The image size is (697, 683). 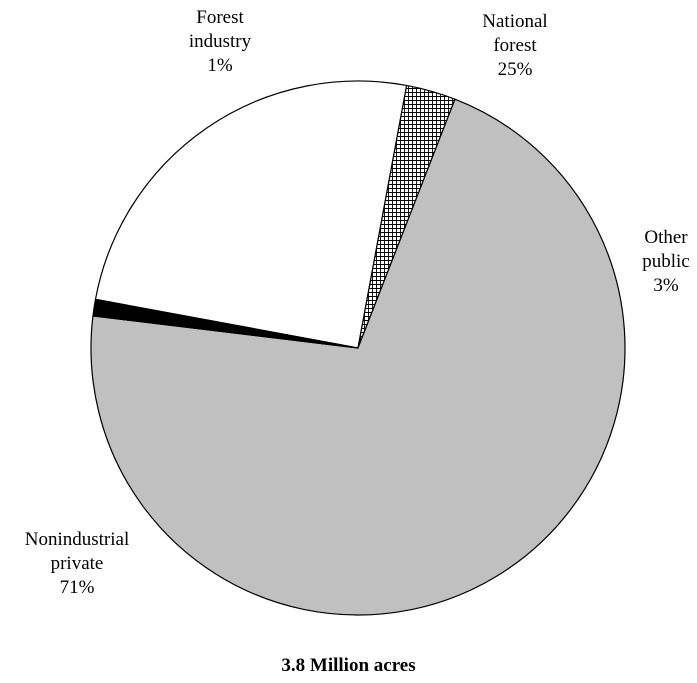 I want to click on slice-label-line-1: Nonindustrial, so click(x=77, y=539).